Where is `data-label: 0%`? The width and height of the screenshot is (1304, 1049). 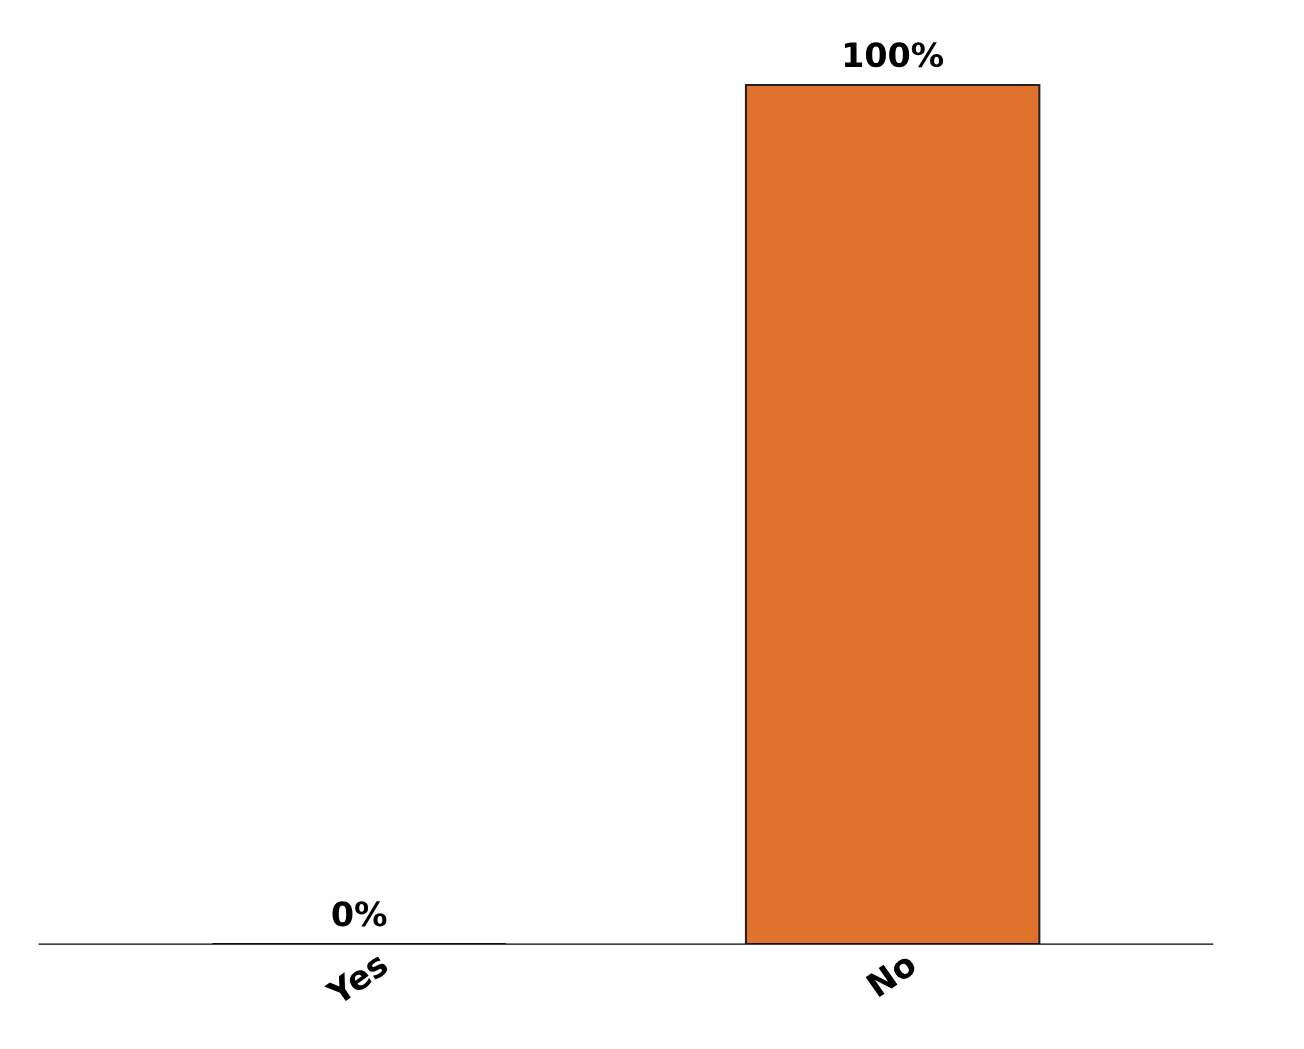 data-label: 0% is located at coordinates (359, 914).